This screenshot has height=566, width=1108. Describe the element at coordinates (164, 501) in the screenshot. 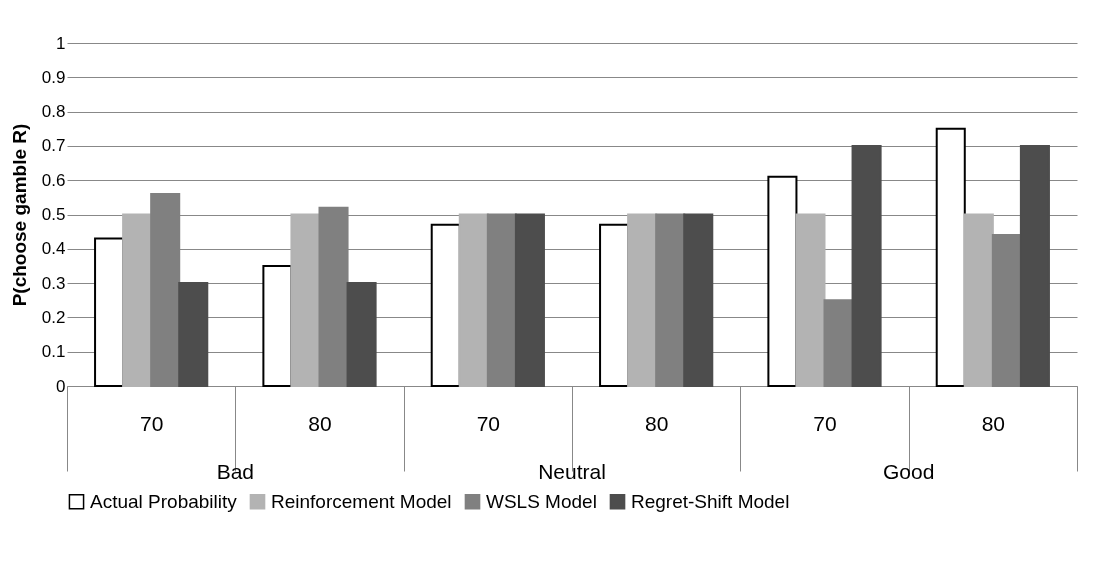

I see `legend-label: Actual Probability` at that location.